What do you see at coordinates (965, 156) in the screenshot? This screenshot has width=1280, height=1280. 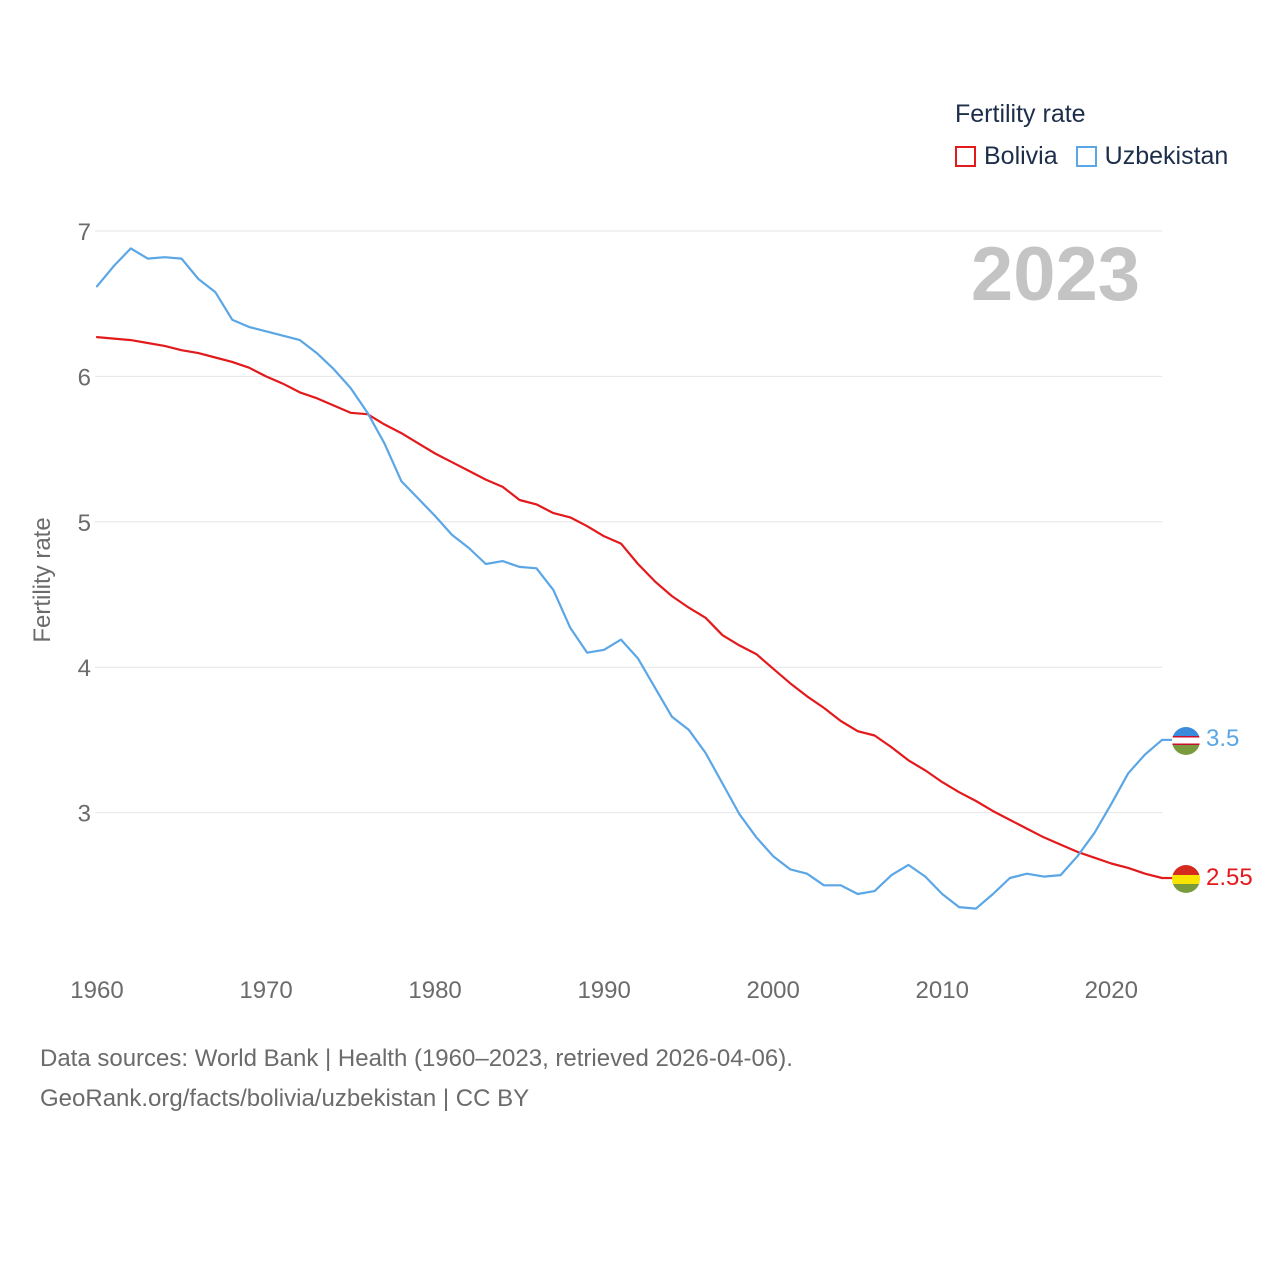 I see `legend-swatch-bolivia` at bounding box center [965, 156].